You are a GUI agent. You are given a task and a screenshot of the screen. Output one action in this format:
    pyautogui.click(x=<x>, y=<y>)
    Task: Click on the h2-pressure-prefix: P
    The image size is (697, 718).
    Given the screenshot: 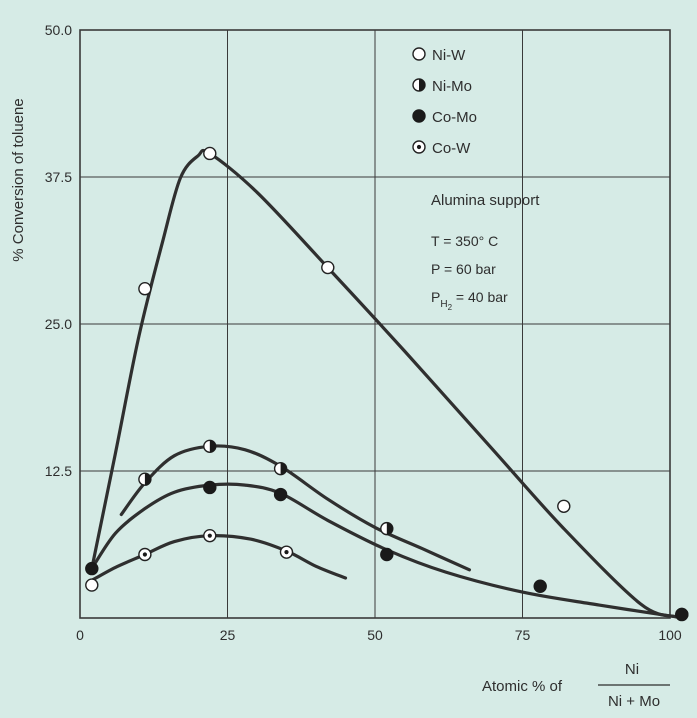 What is the action you would take?
    pyautogui.click(x=435, y=297)
    